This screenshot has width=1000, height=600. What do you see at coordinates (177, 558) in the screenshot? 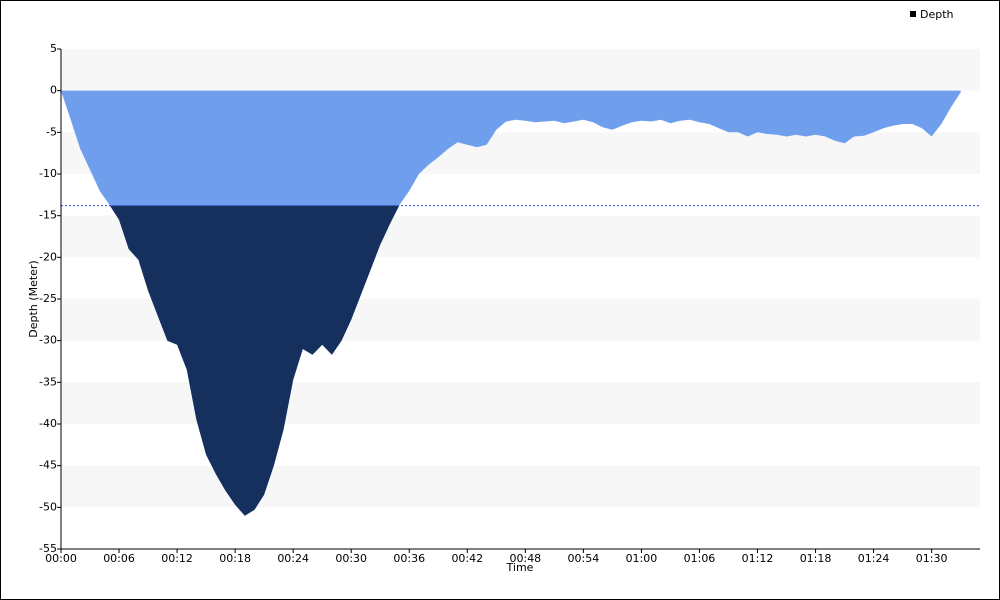
I see `x-tick-label: 00:12` at bounding box center [177, 558].